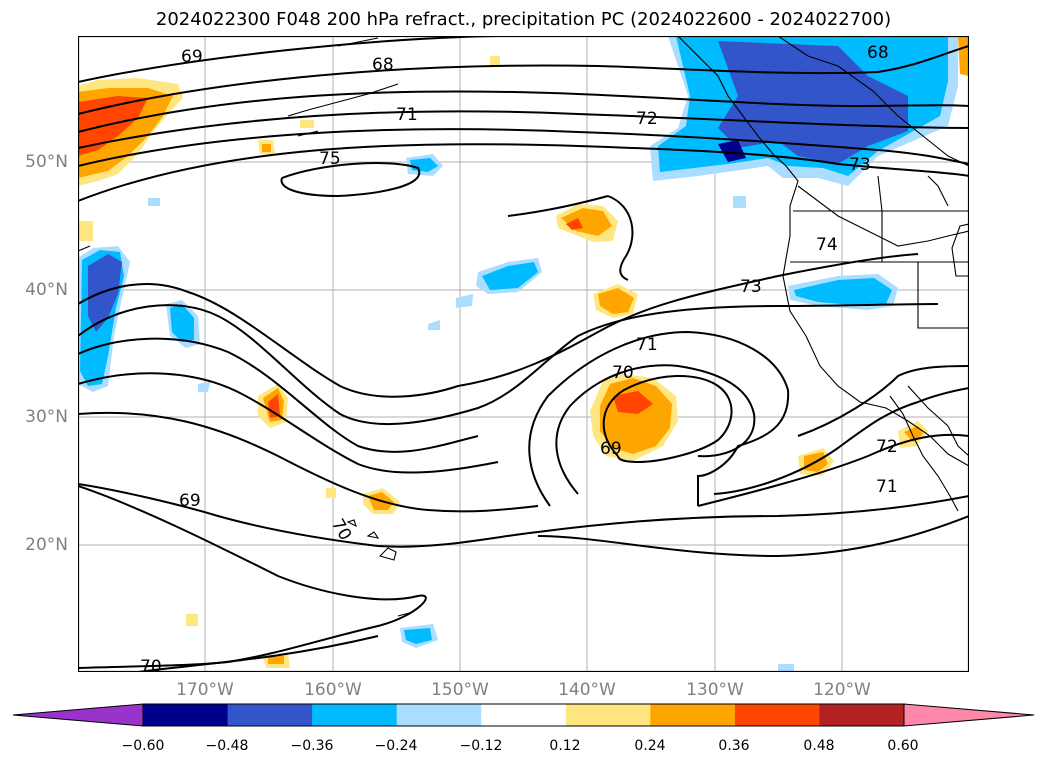  Describe the element at coordinates (205, 690) in the screenshot. I see `lon-label: 170°W` at that location.